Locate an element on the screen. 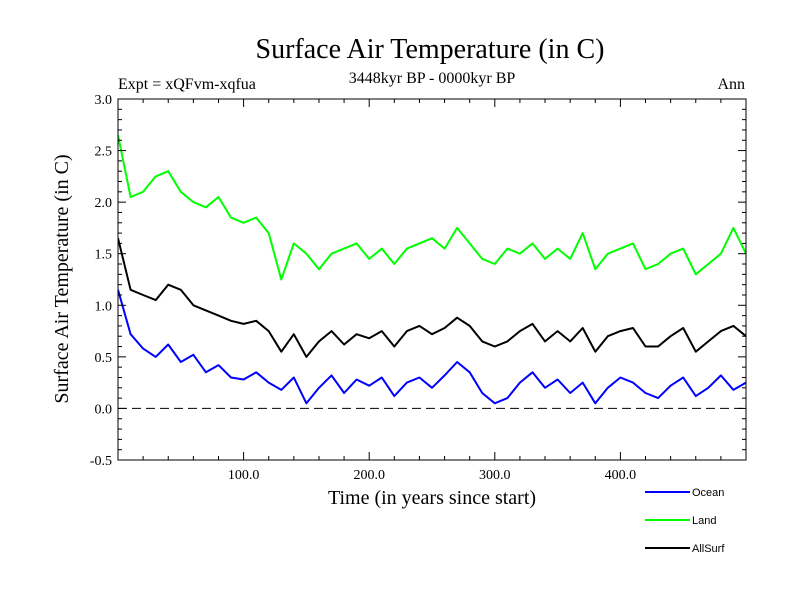  y-tick-label: 0.0 is located at coordinates (104, 409).